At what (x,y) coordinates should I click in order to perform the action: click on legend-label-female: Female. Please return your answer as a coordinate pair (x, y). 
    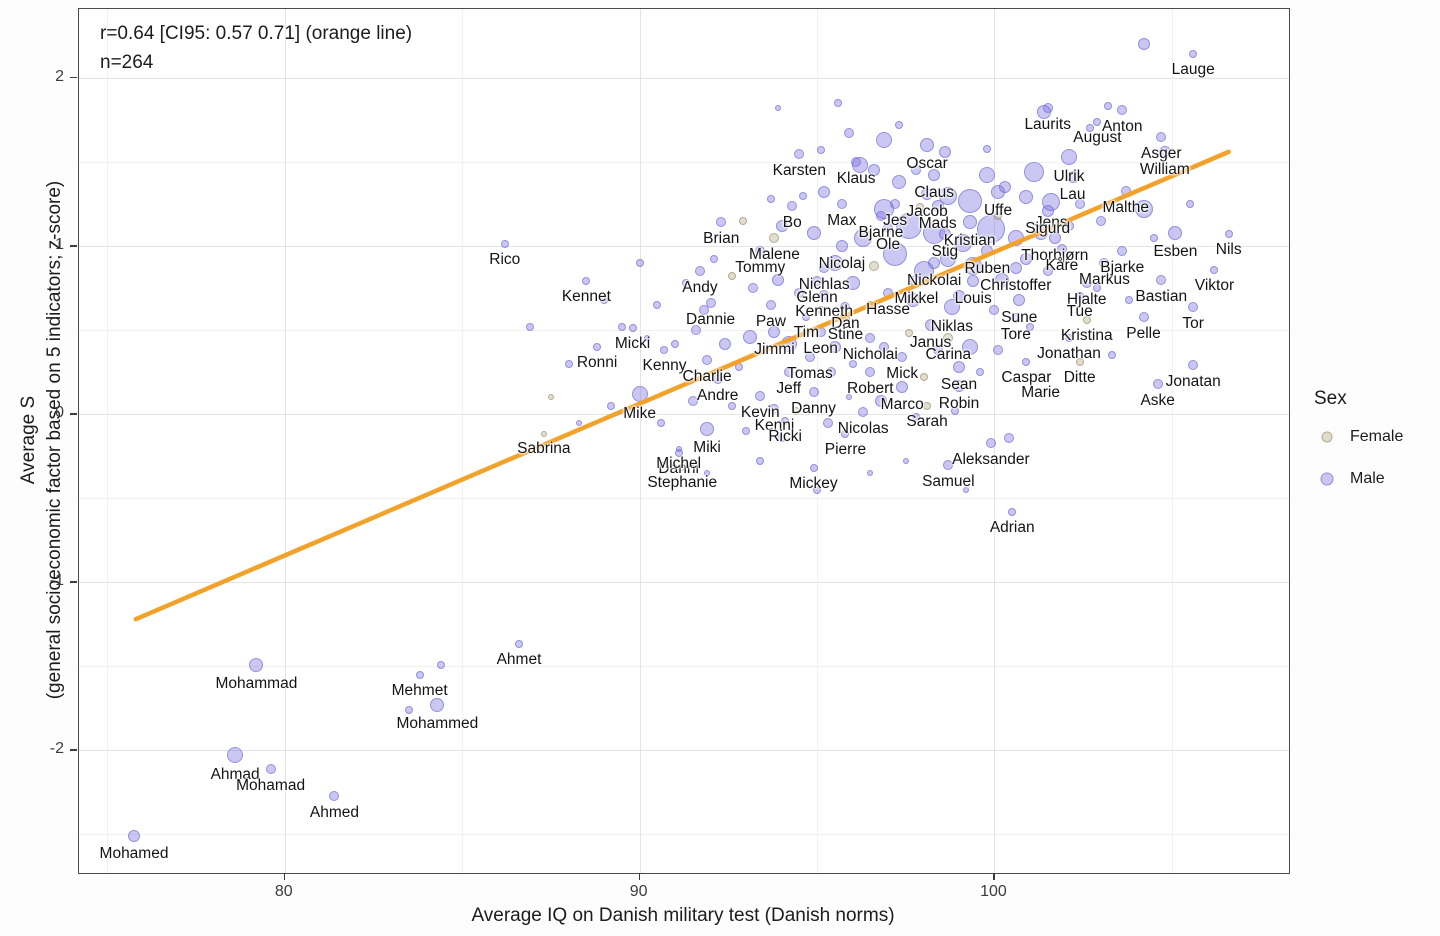
    Looking at the image, I should click on (1377, 436).